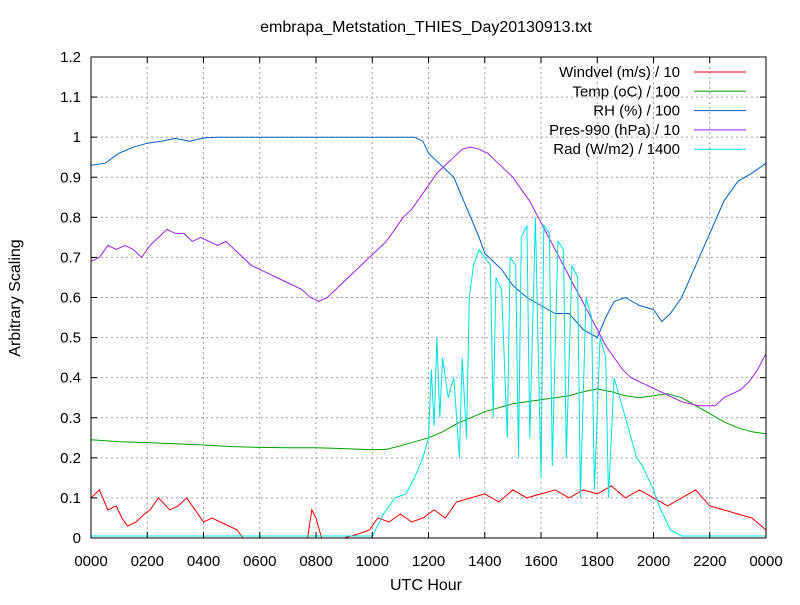 The height and width of the screenshot is (605, 800). Describe the element at coordinates (77, 538) in the screenshot. I see `y-tick-label: 0` at that location.